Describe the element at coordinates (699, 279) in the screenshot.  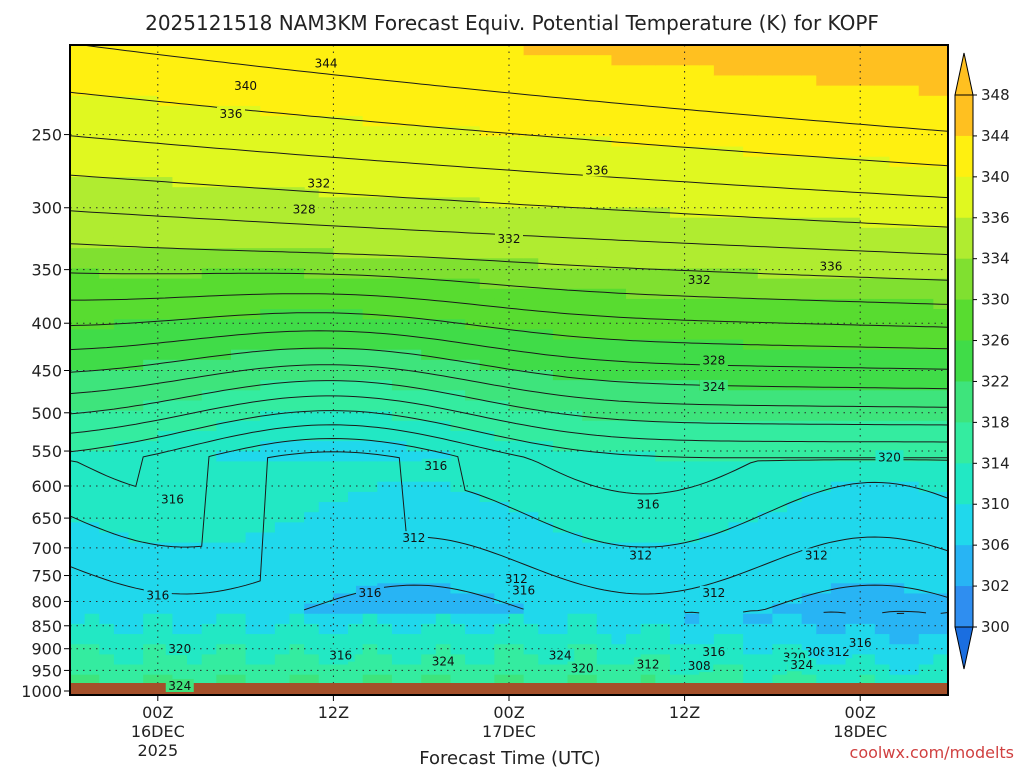
I see `contour-label-bg` at that location.